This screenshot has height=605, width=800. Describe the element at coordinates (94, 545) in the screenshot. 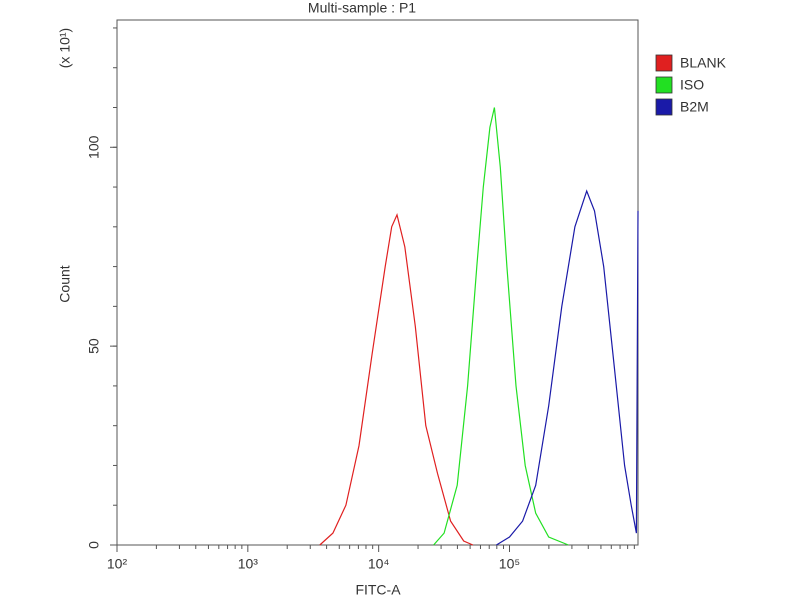

I see `y-tick-label: 0` at that location.